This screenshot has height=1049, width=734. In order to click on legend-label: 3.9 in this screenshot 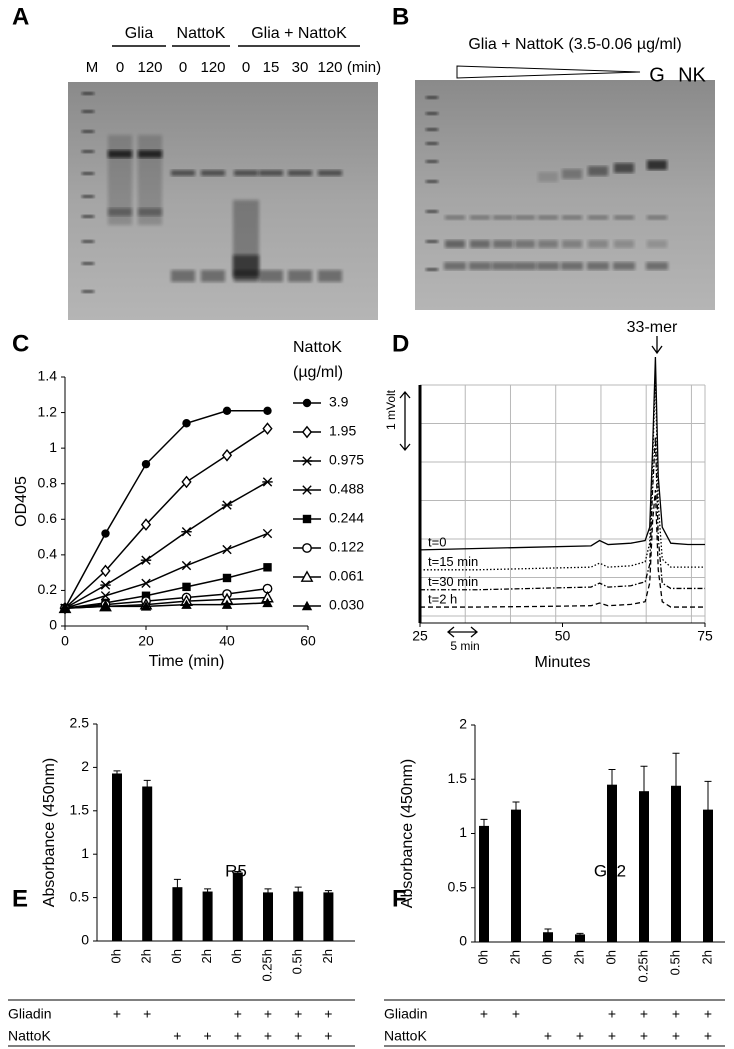, I will do `click(339, 402)`.